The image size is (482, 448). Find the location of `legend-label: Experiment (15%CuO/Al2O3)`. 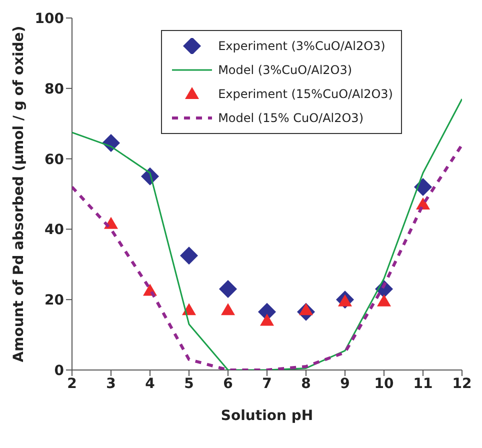

legend-label: Experiment (15%CuO/Al2O3) is located at coordinates (305, 94).